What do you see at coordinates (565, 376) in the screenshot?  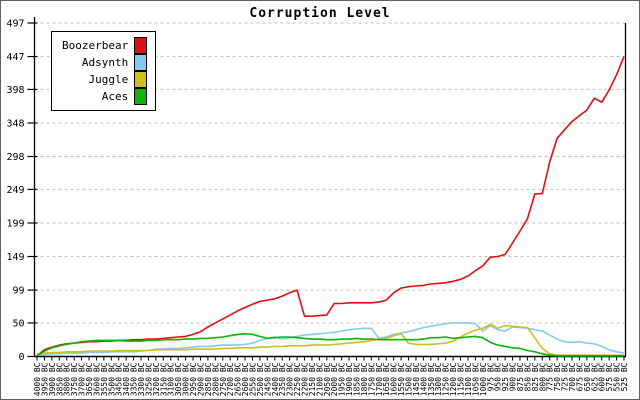 I see `x-tick-label: 725 BC` at bounding box center [565, 376].